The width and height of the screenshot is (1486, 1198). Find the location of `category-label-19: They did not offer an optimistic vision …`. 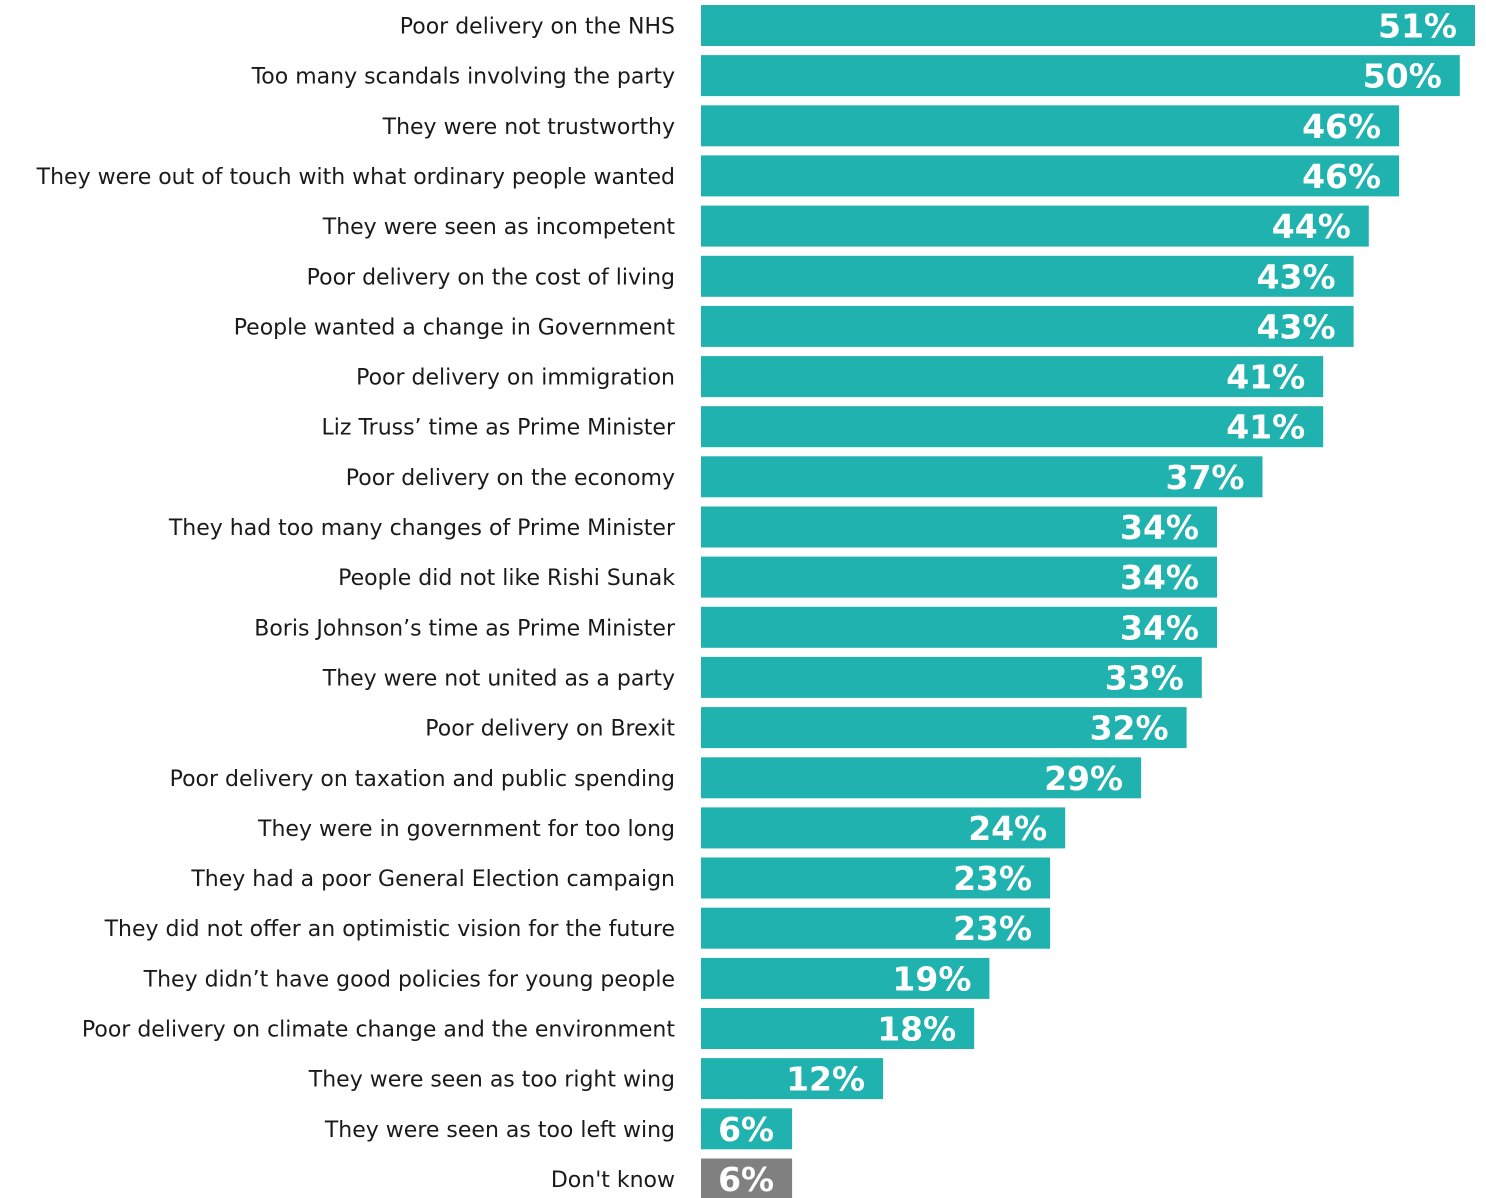

category-label-19: They did not offer an optimistic vision … is located at coordinates (389, 929).